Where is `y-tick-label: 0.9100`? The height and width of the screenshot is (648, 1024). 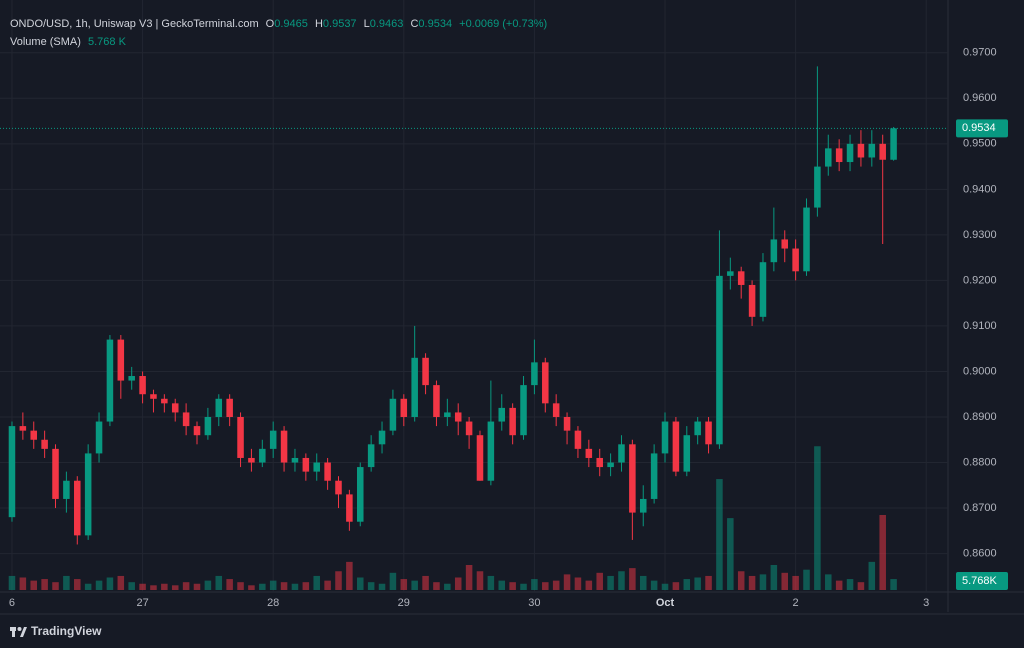 y-tick-label: 0.9100 is located at coordinates (980, 326).